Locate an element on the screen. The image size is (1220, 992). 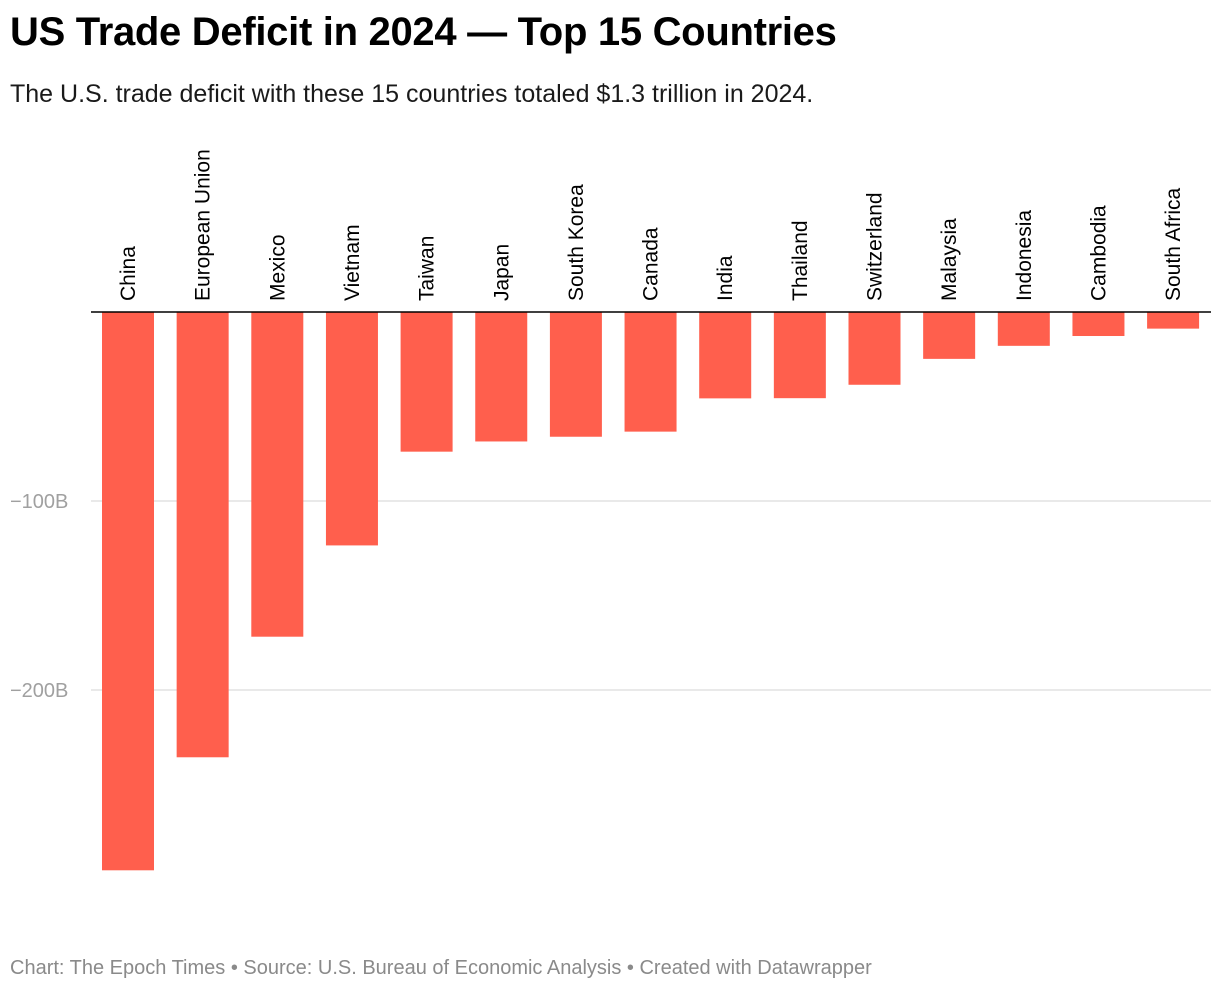
category-label: Cambodia is located at coordinates (1098, 253).